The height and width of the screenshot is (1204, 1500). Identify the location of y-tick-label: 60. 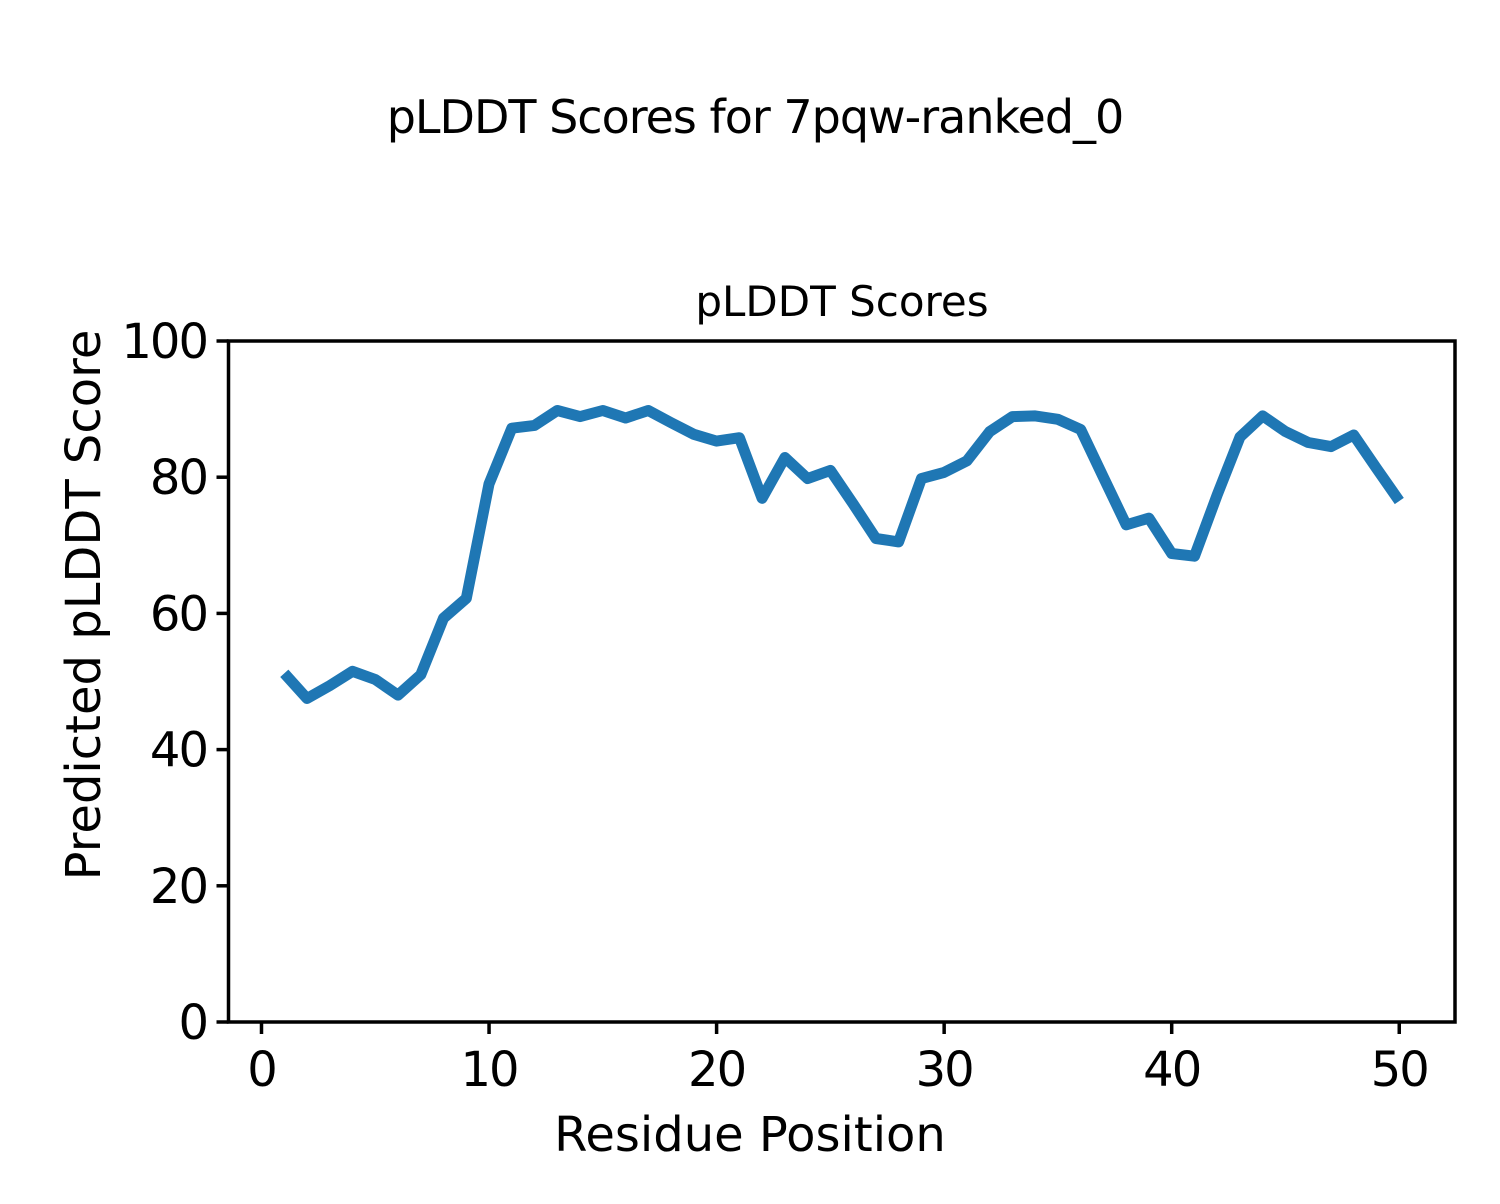
(178, 614).